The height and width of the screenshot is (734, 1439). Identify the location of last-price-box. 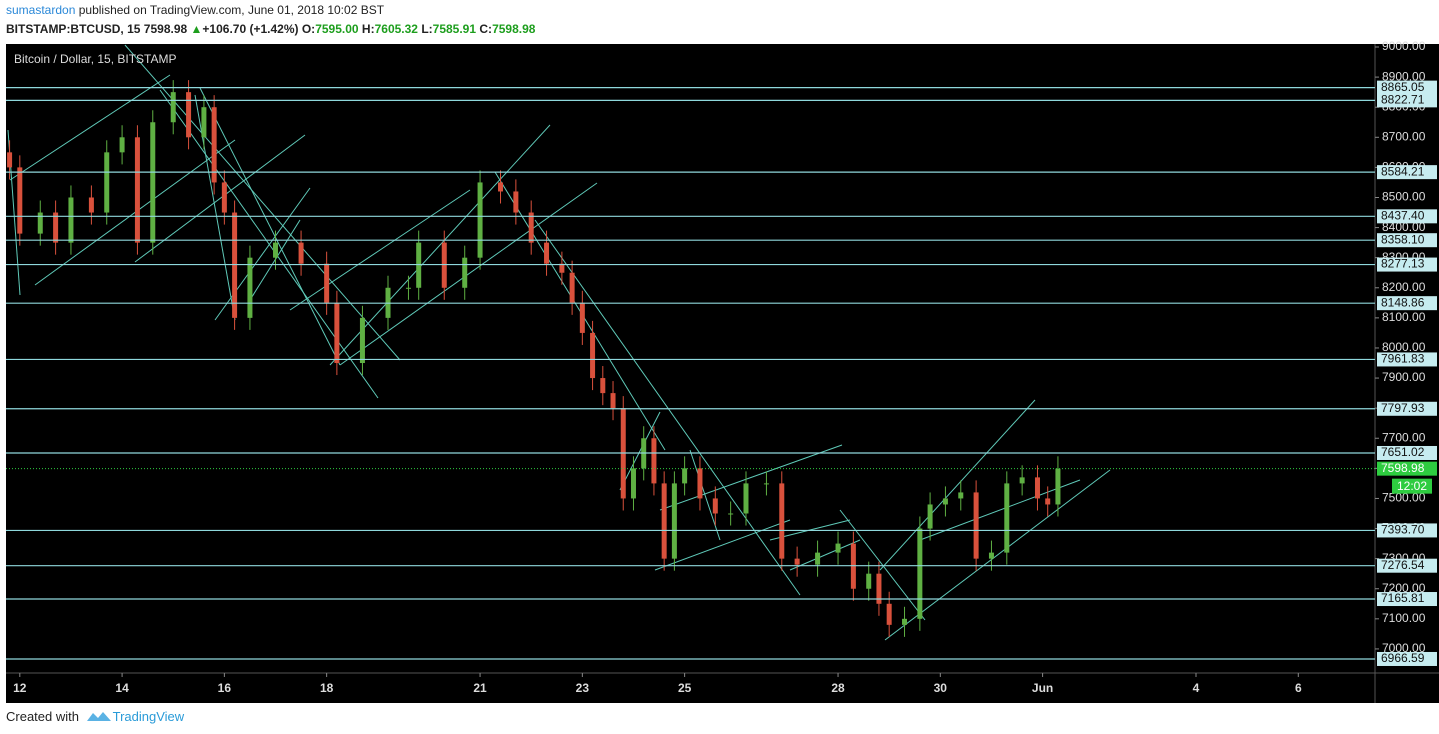
(1407, 468).